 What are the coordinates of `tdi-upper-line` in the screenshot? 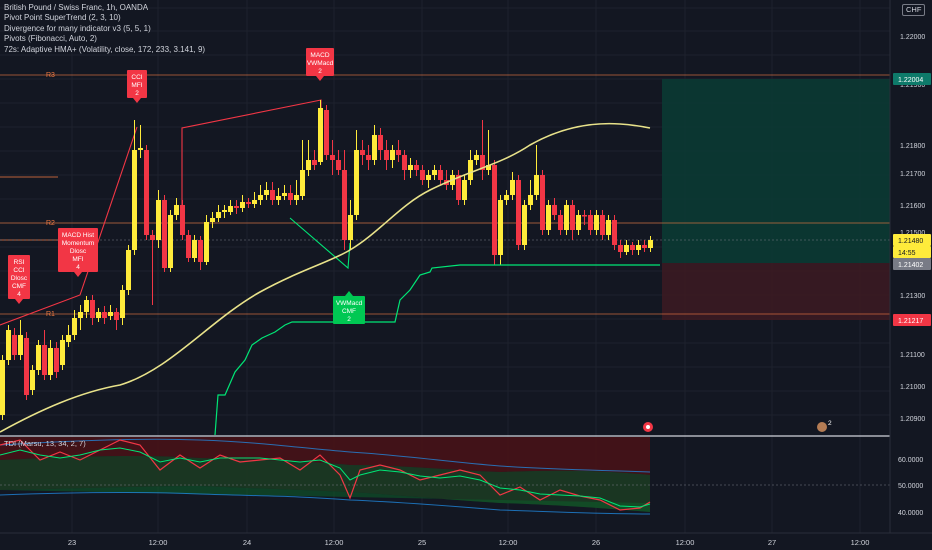 It's located at (325, 455).